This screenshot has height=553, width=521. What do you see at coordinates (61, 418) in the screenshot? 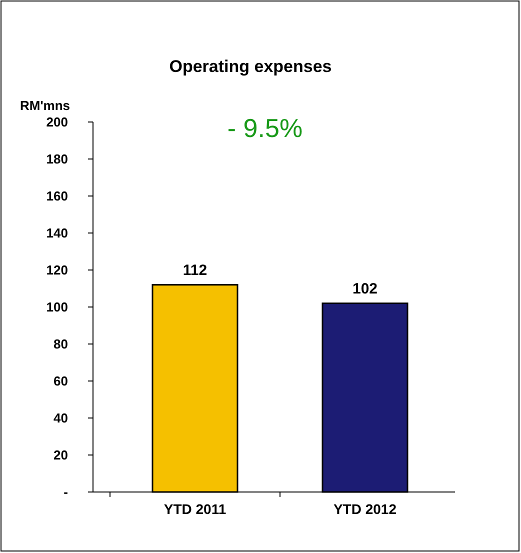
I see `y-tick-label: 40` at bounding box center [61, 418].